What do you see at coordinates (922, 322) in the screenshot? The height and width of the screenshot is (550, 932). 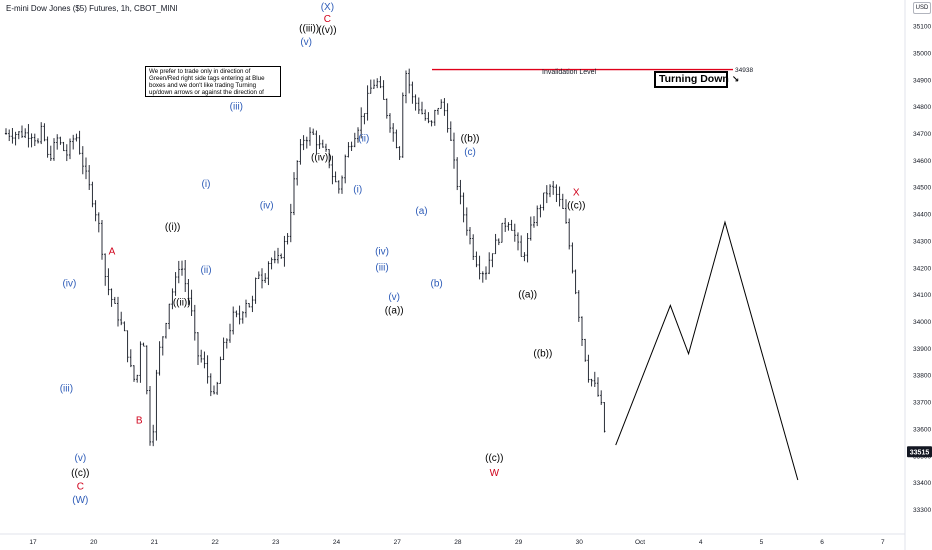 I see `price-tick-label: 34000` at bounding box center [922, 322].